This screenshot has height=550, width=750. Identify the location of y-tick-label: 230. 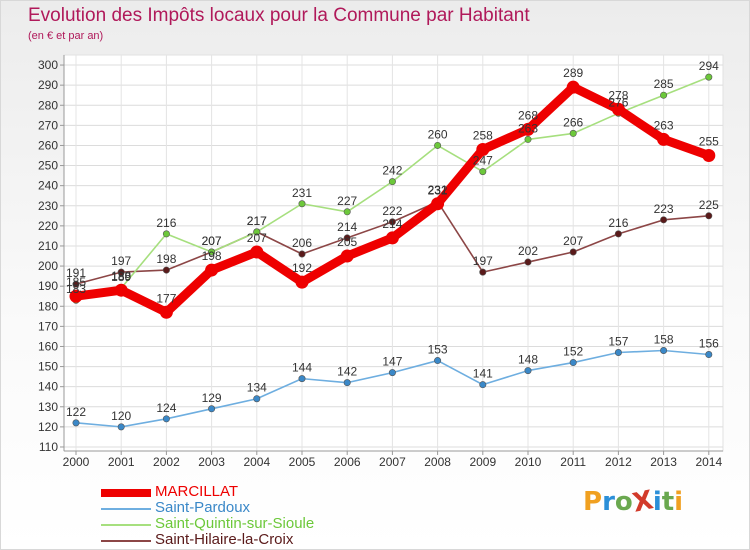
(48, 206).